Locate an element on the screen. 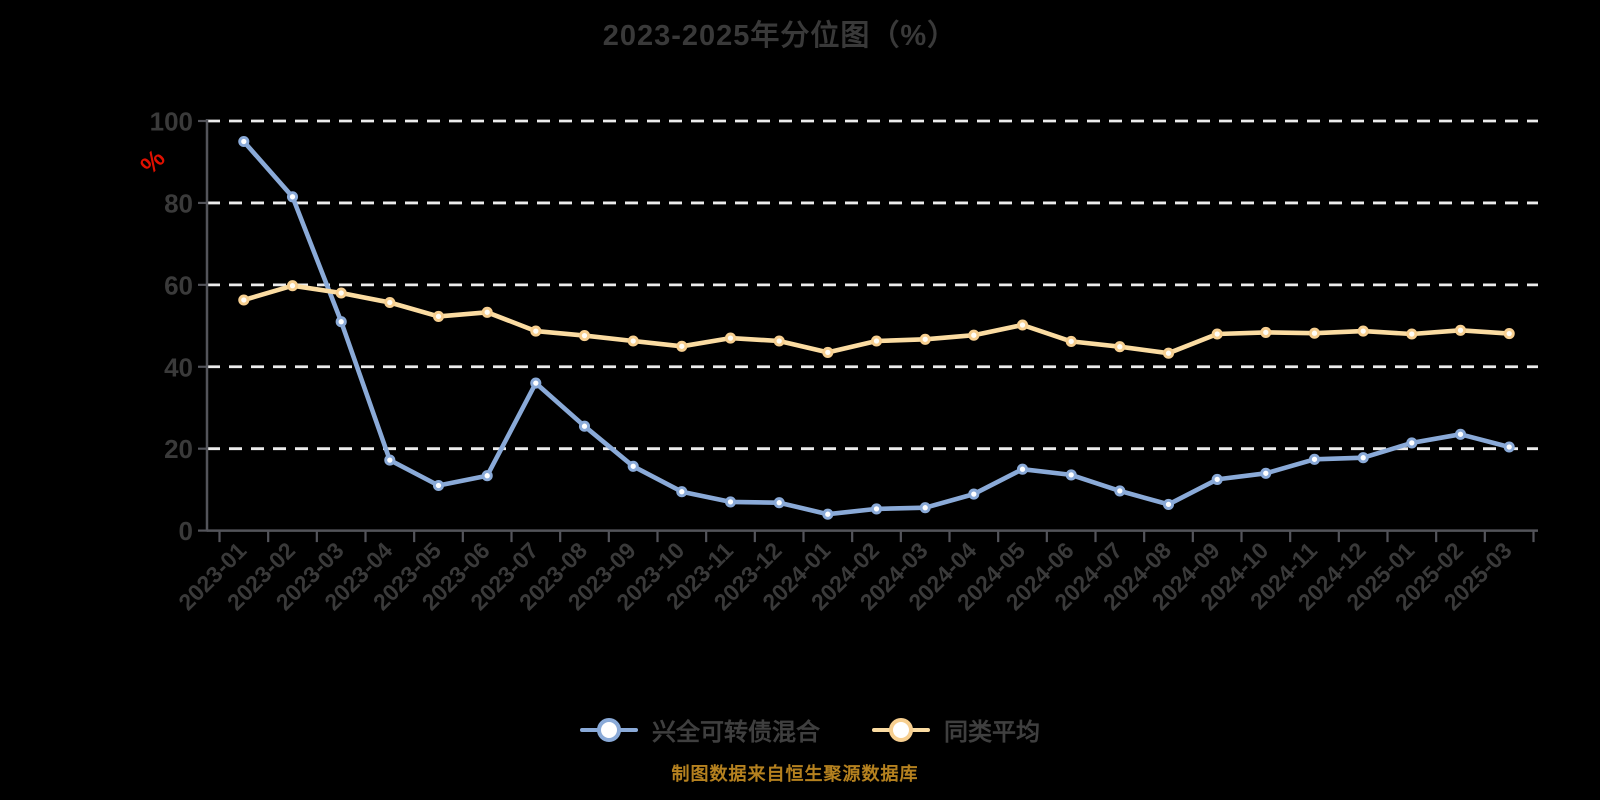 This screenshot has width=1600, height=800. data-point-兴全可转债混合-2024-07 is located at coordinates (1120, 491).